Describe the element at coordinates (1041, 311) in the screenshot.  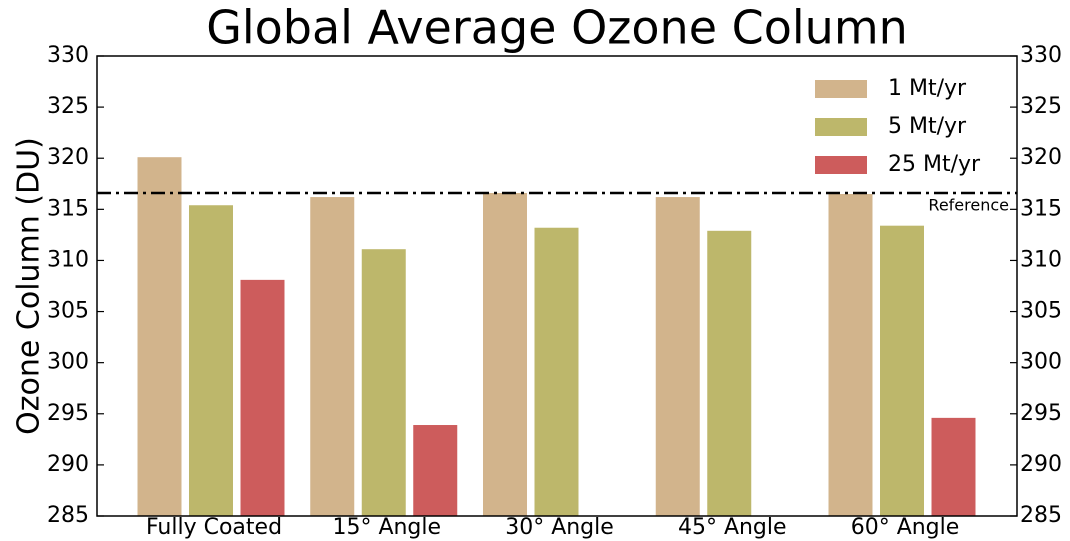
I see `y2-tick-label: 305` at that location.